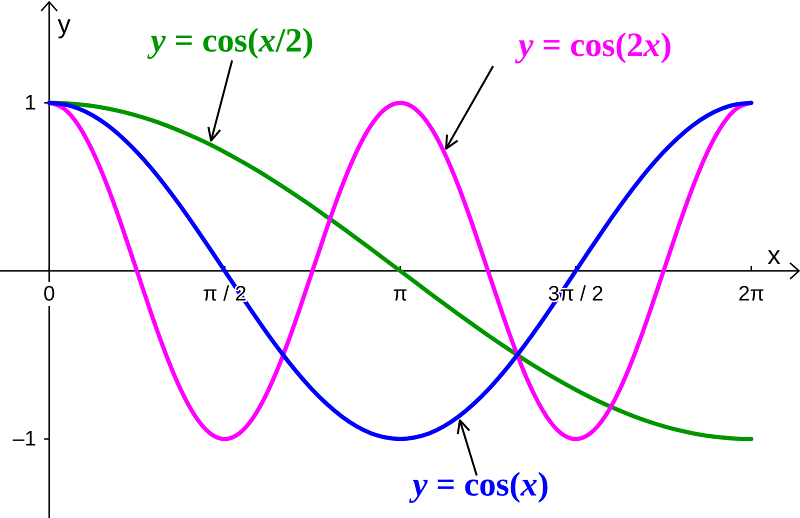 The height and width of the screenshot is (518, 800). I want to click on x-tick-label: 0, so click(49, 294).